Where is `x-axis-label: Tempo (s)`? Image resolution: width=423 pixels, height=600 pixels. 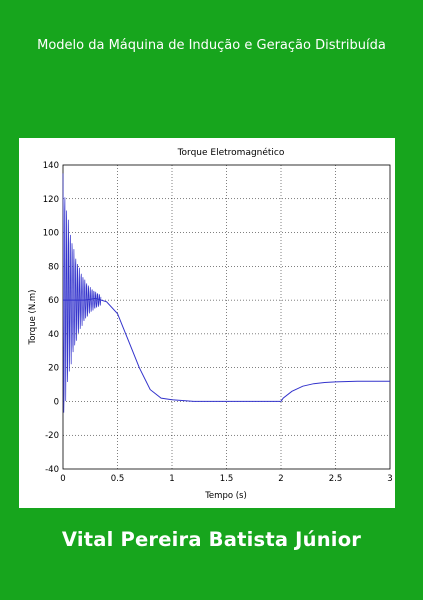
x-axis-label: Tempo (s) is located at coordinates (225, 496).